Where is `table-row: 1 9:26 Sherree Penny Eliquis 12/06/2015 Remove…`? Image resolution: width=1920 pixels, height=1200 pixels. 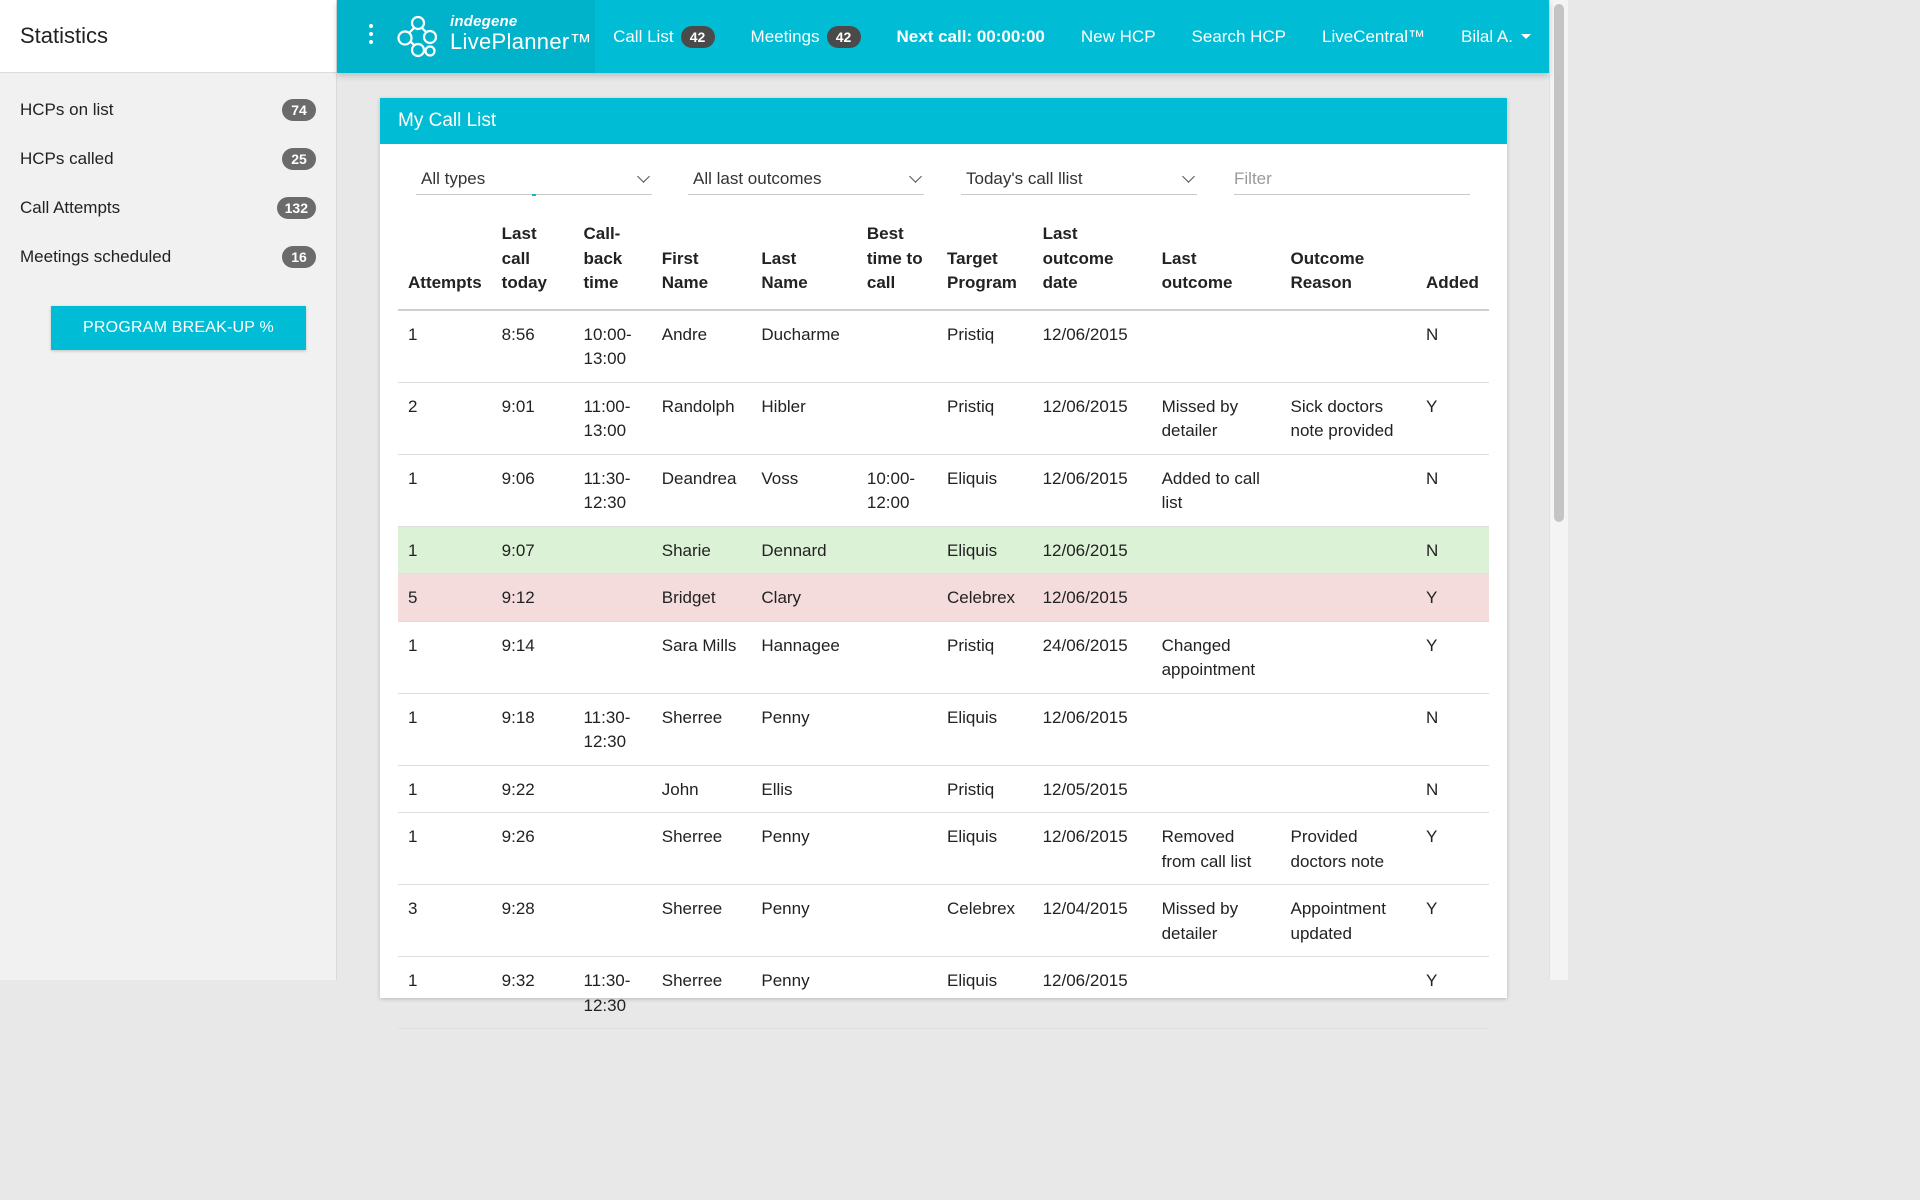 table-row: 1 9:26 Sherree Penny Eliquis 12/06/2015 Remove… is located at coordinates (943, 848).